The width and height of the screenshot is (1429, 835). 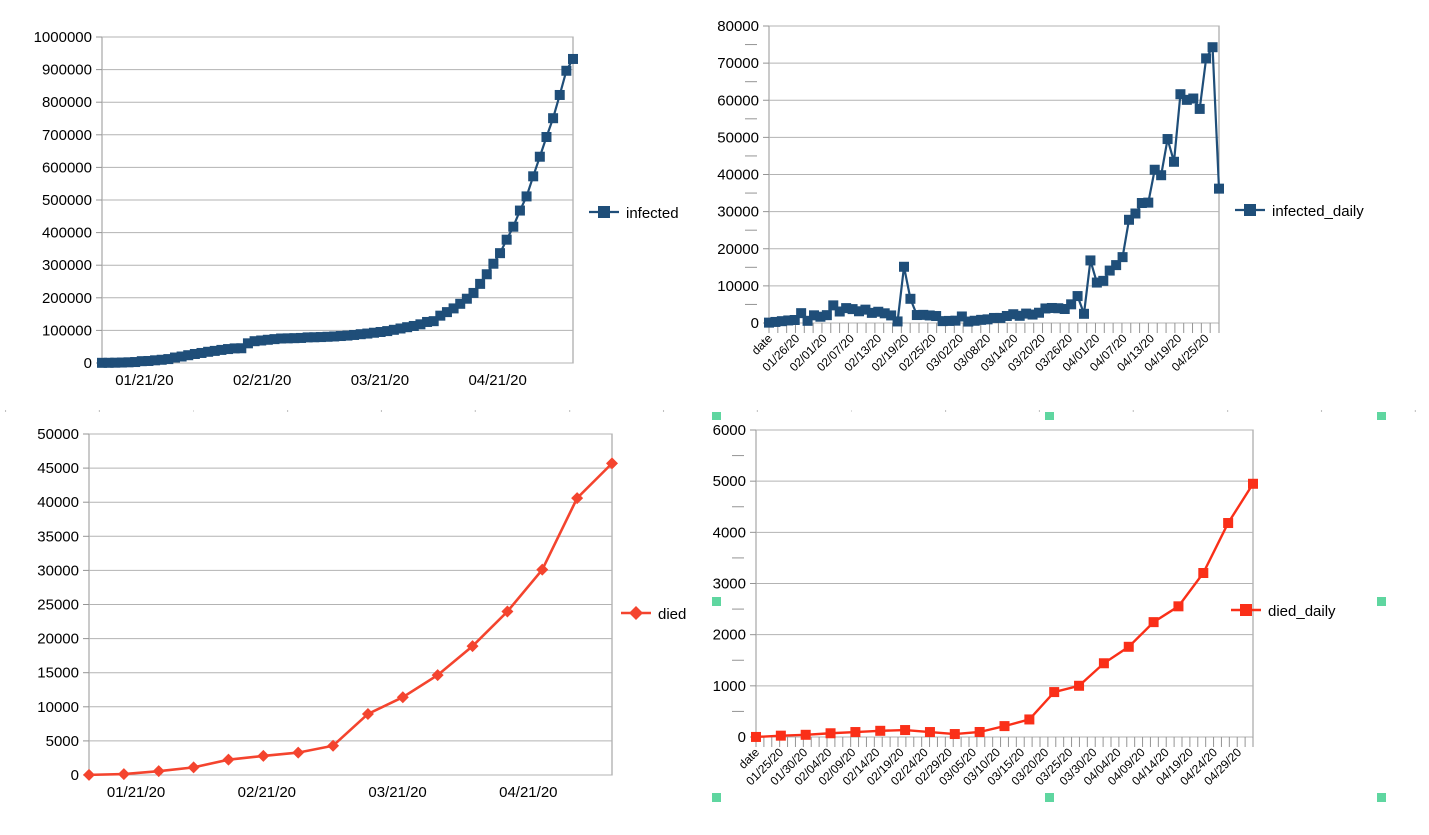 What do you see at coordinates (716, 797) in the screenshot?
I see `selection-handle-bottom-left` at bounding box center [716, 797].